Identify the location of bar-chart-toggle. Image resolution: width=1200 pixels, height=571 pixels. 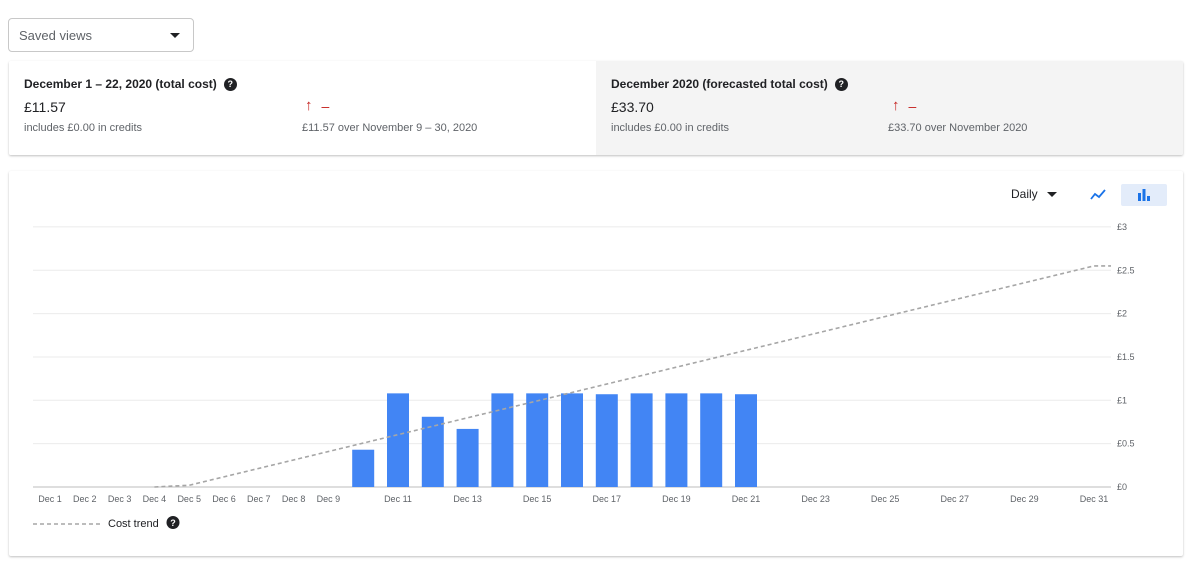
(1144, 195).